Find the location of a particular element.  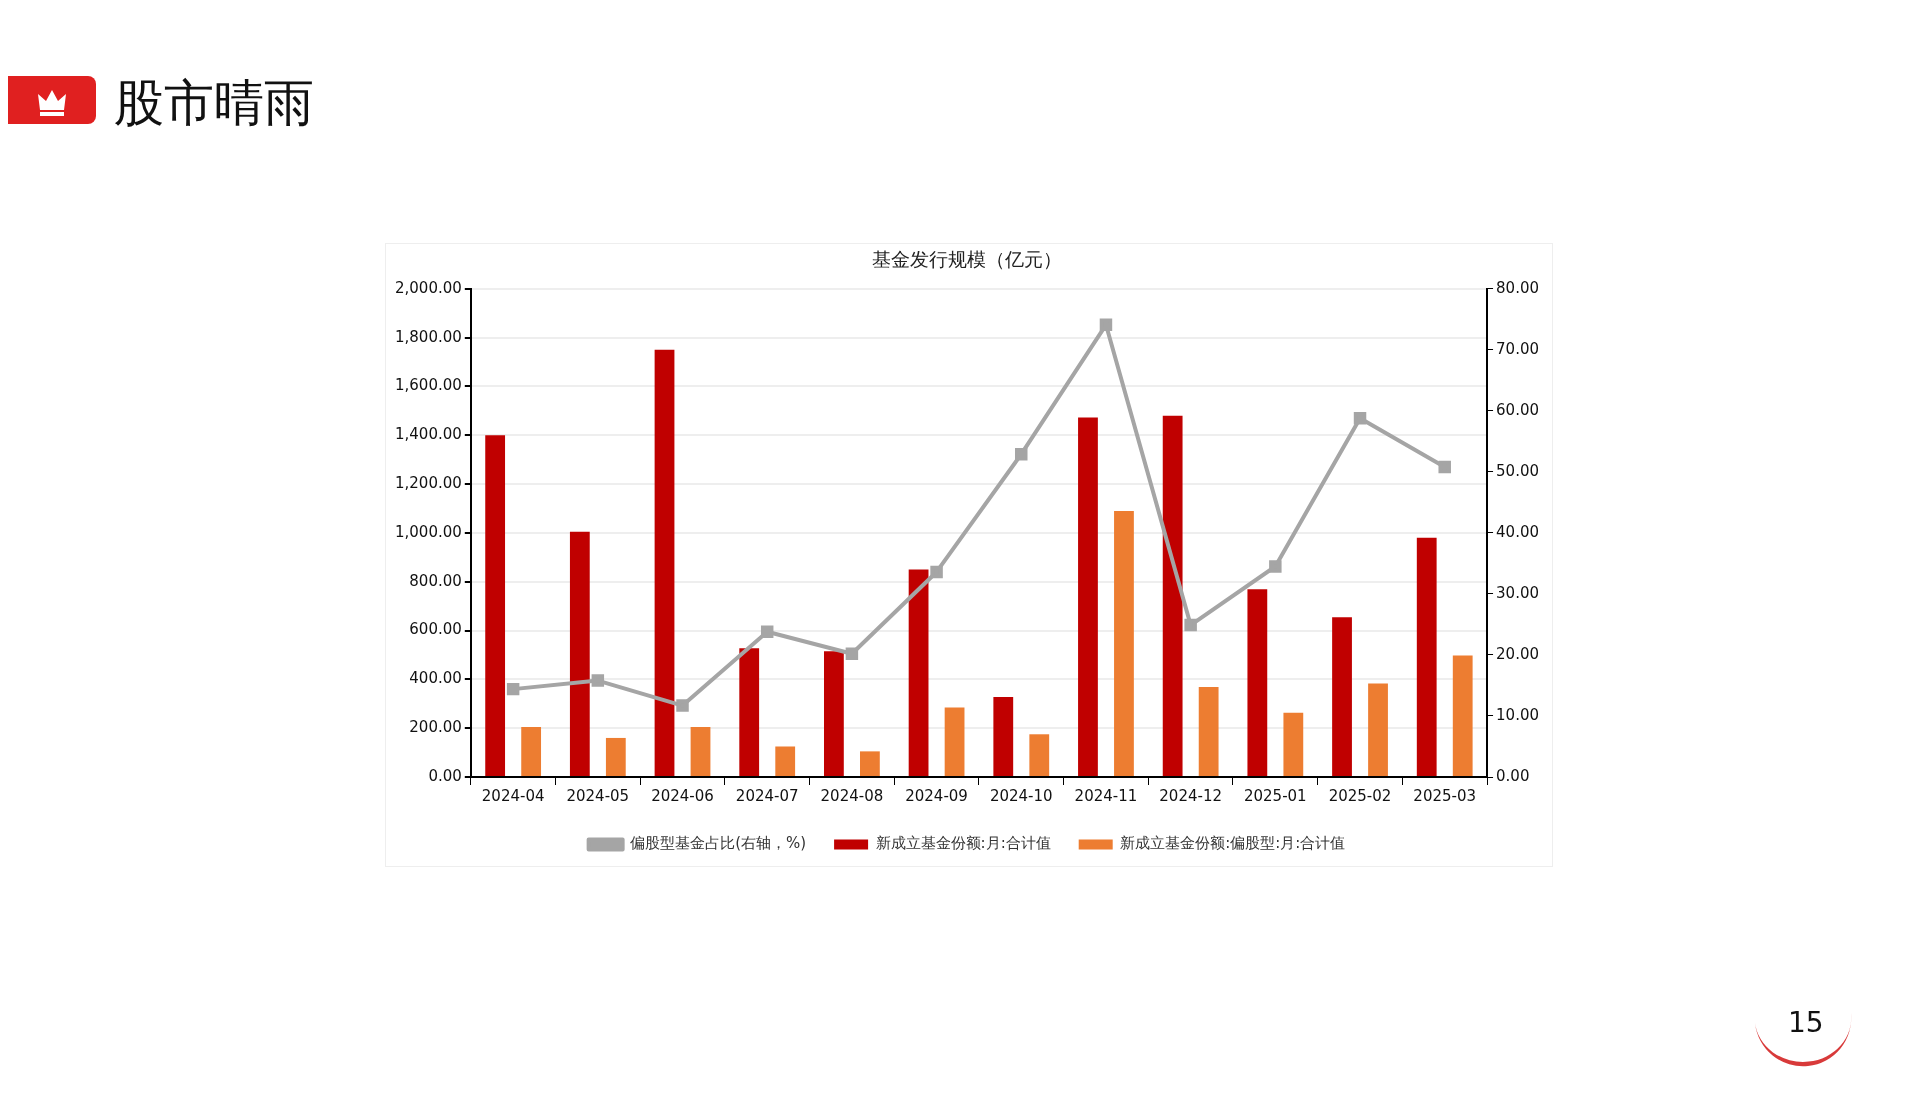

y2-tick-label: 0.00 is located at coordinates (1513, 775).